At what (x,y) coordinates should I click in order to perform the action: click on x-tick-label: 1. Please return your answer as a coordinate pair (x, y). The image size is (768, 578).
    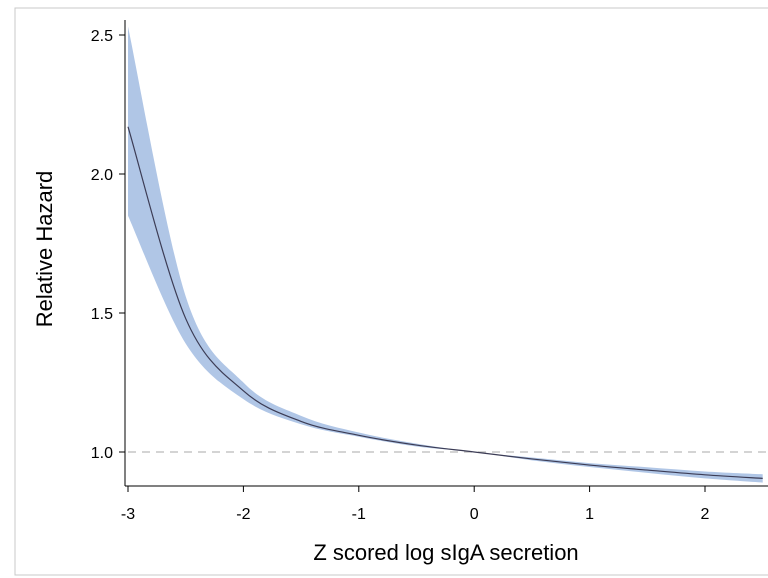
    Looking at the image, I should click on (589, 514).